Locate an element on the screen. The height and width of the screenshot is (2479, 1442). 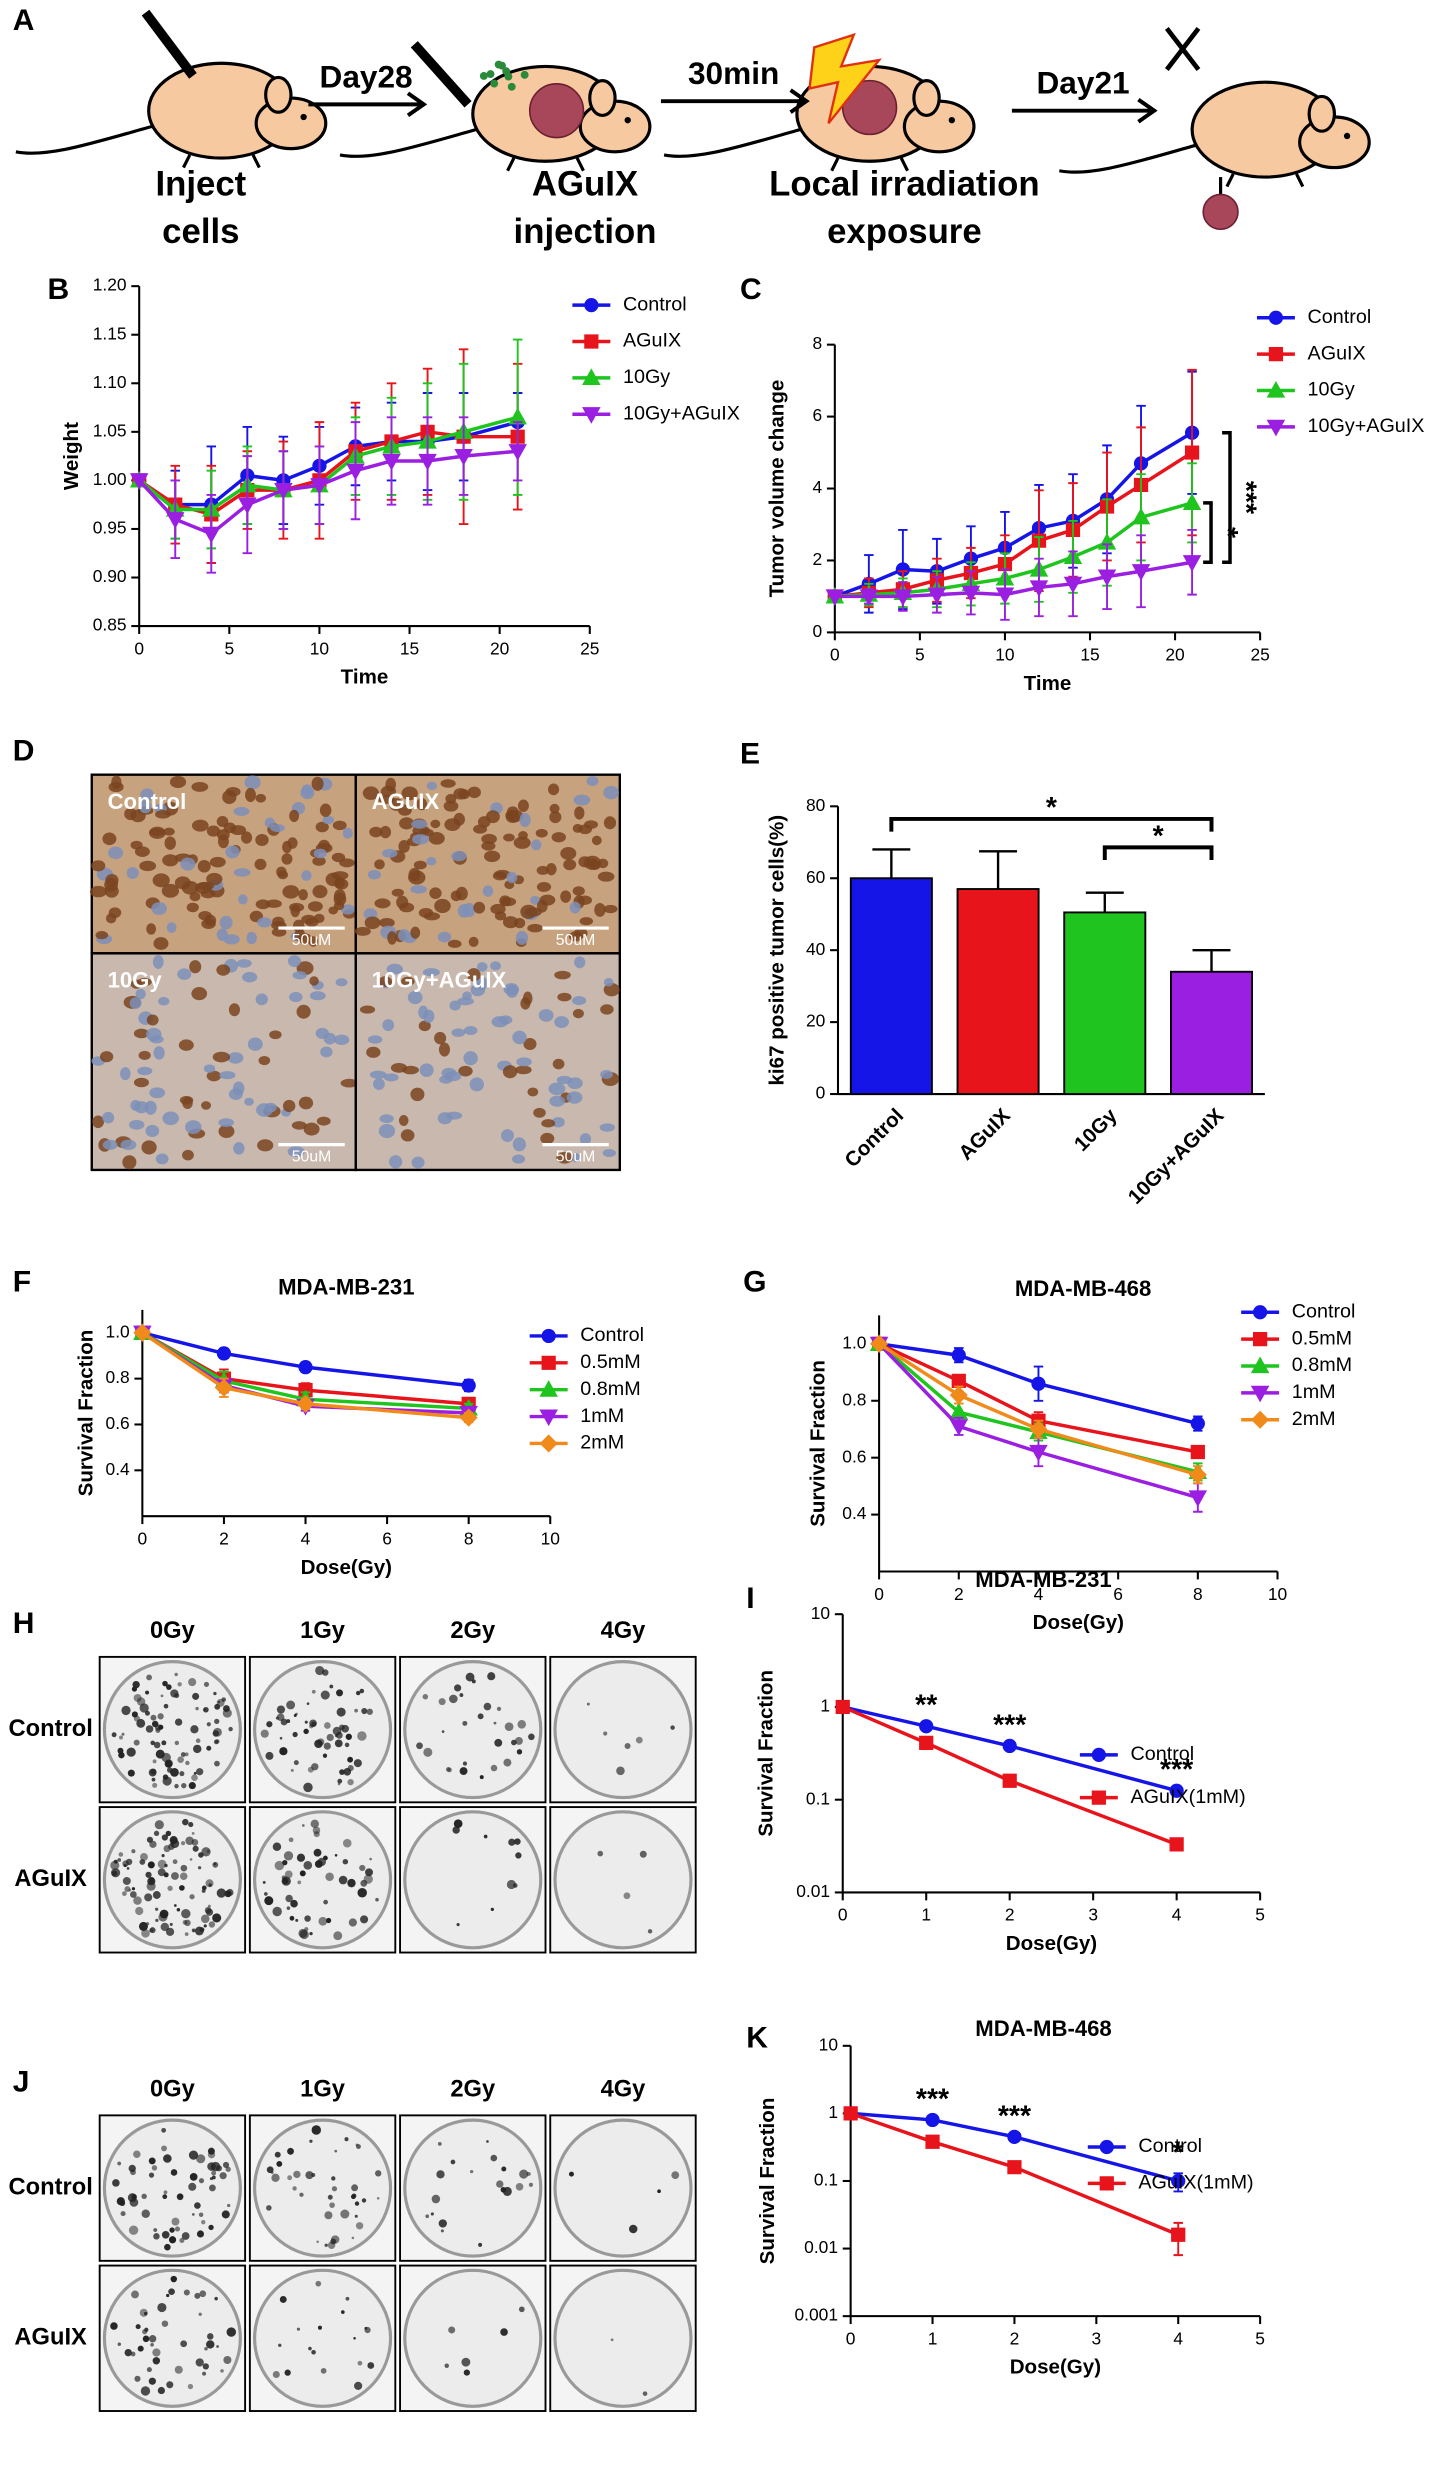
tumor is located at coordinates (869, 107).